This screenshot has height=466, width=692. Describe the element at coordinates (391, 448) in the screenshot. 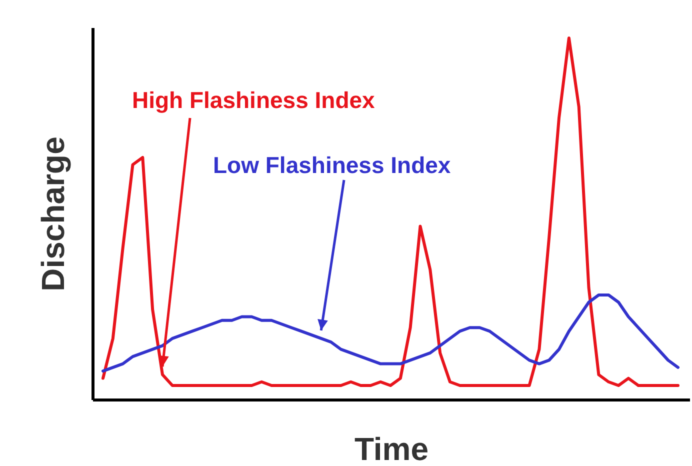

I see `x-axis-title: Time` at that location.